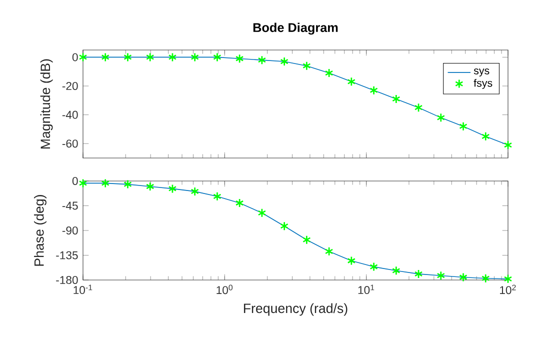  Describe the element at coordinates (46, 103) in the screenshot. I see `y-axis-title: Magnitude (dB)` at that location.